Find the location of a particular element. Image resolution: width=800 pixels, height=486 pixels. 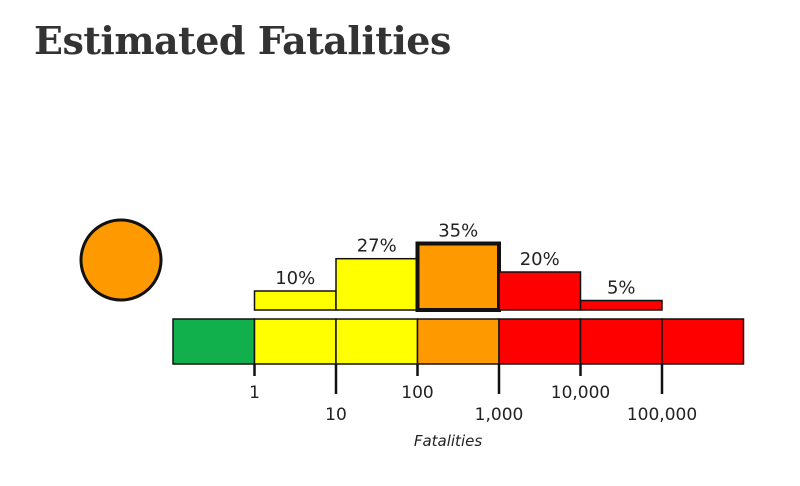

x-axis-label: Fatalities is located at coordinates (448, 441).